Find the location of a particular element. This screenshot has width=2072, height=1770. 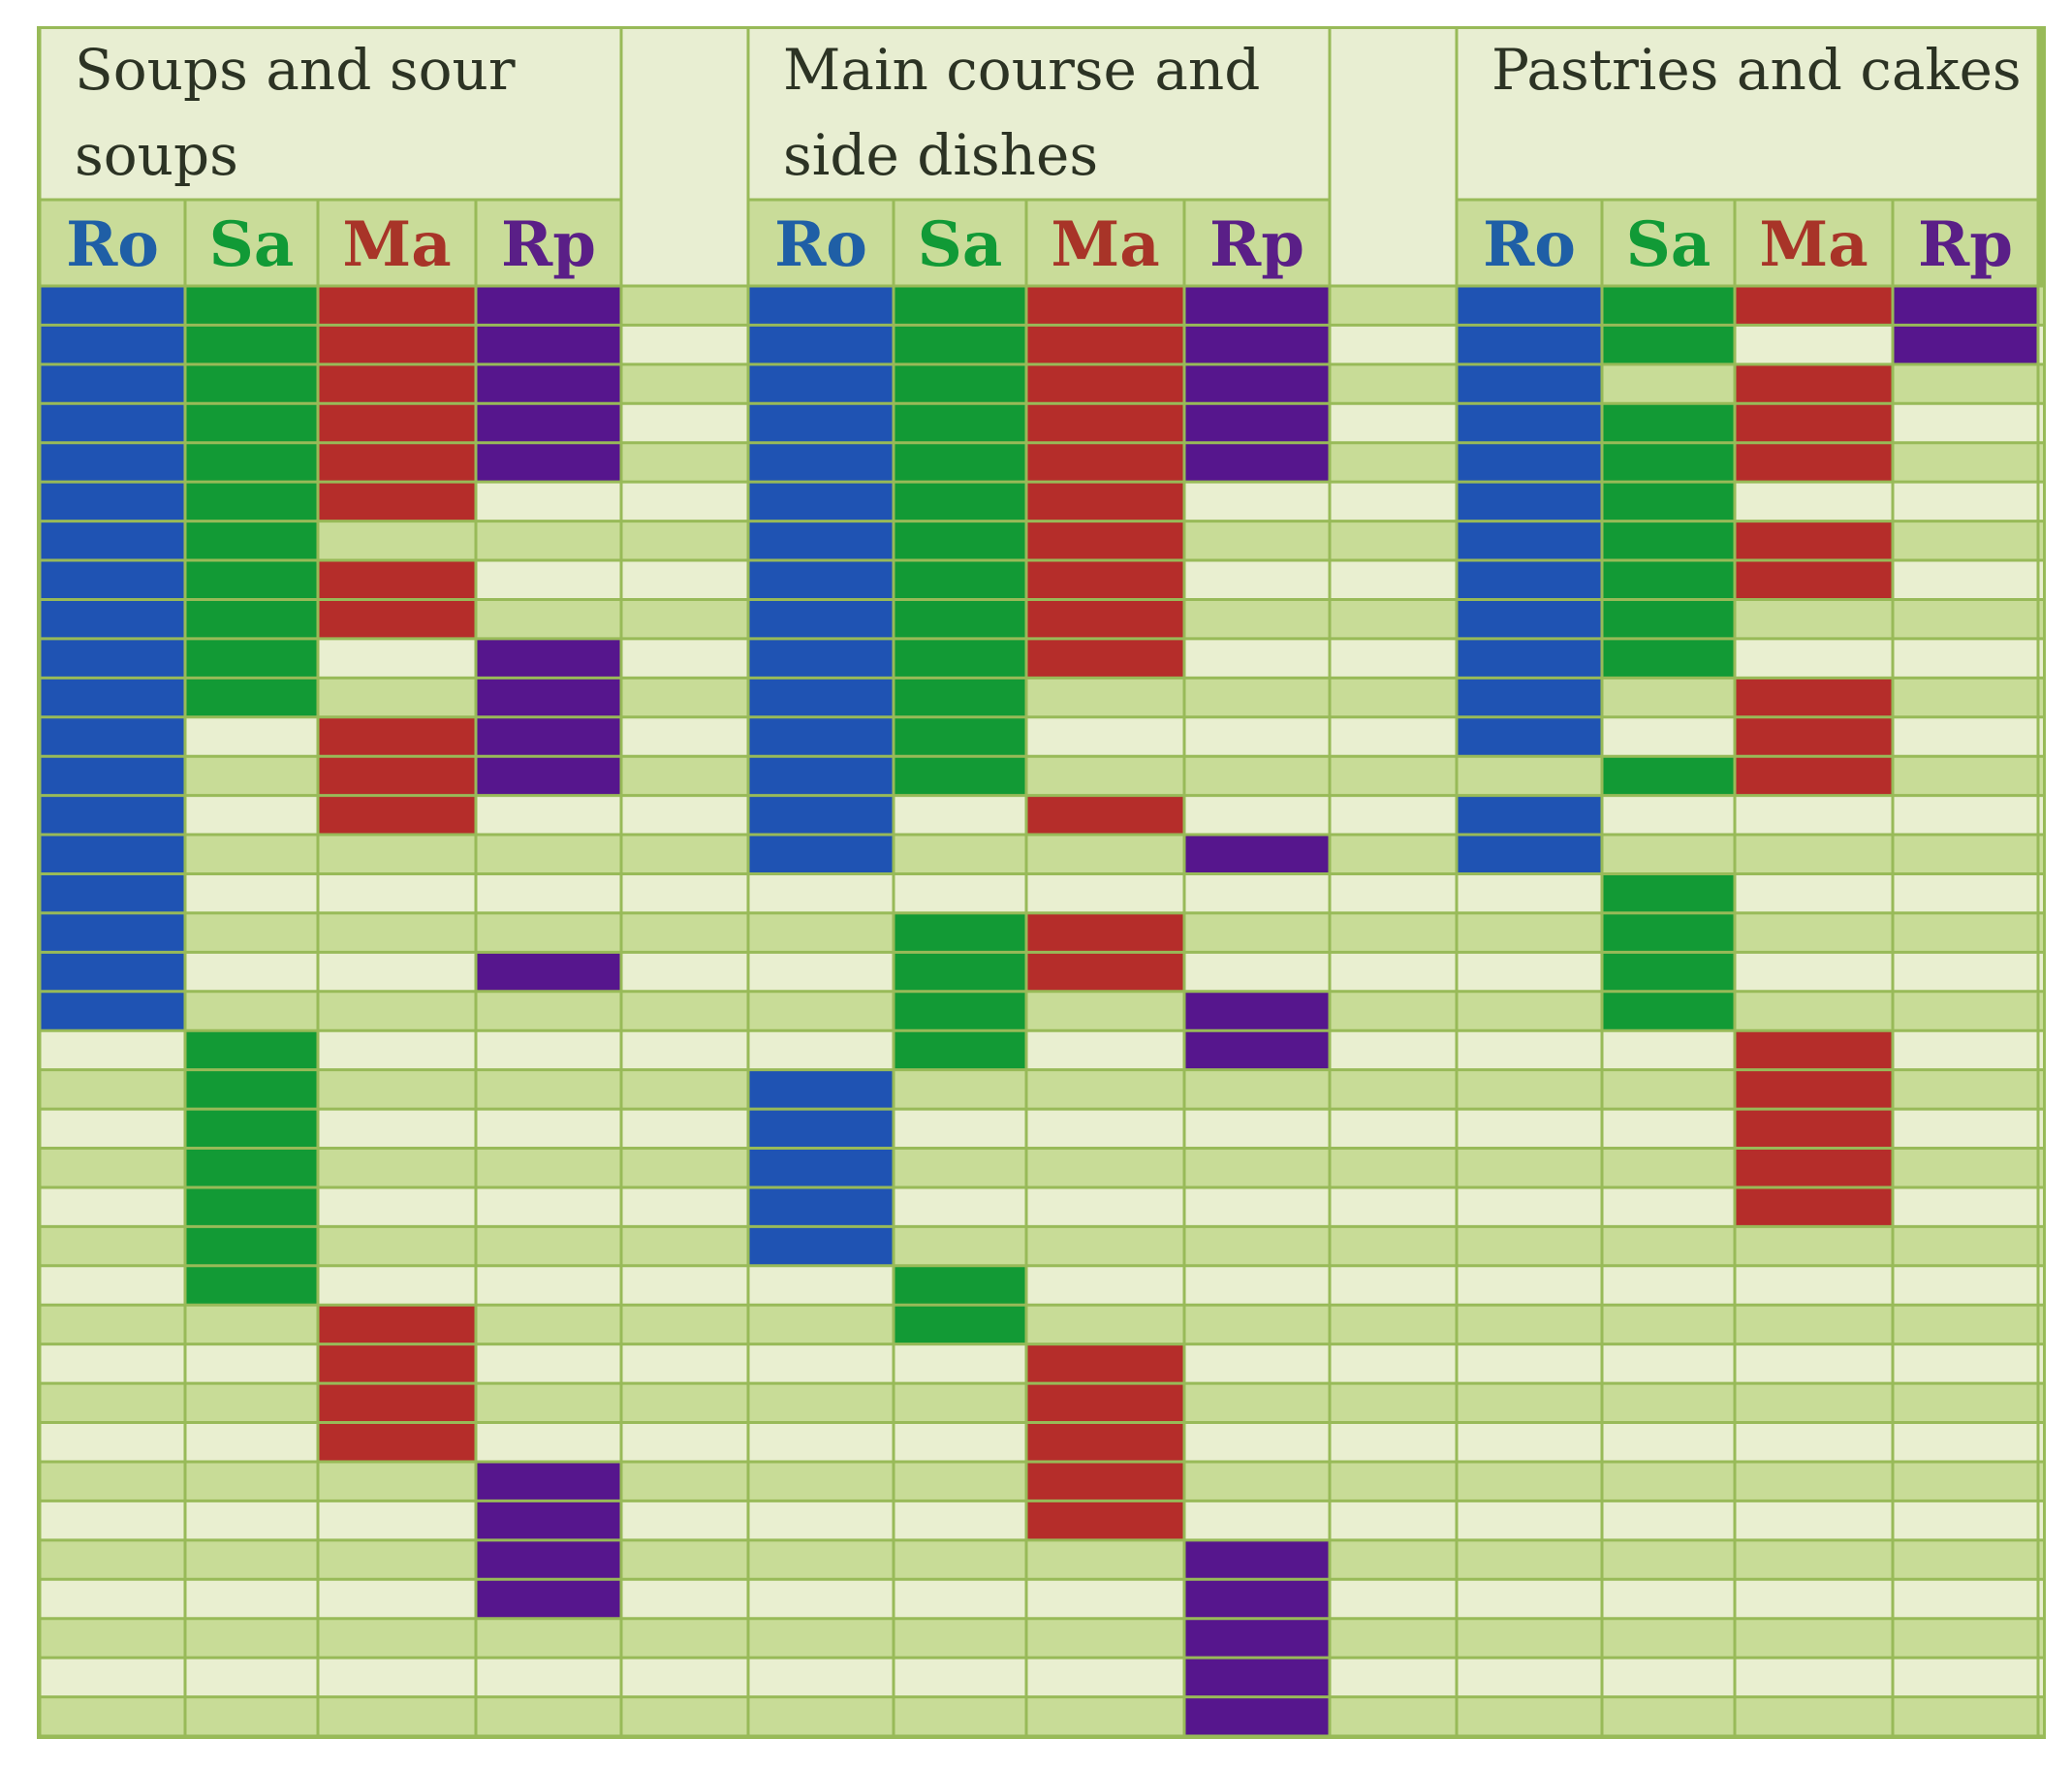

group-title-line: soups is located at coordinates (156, 155).